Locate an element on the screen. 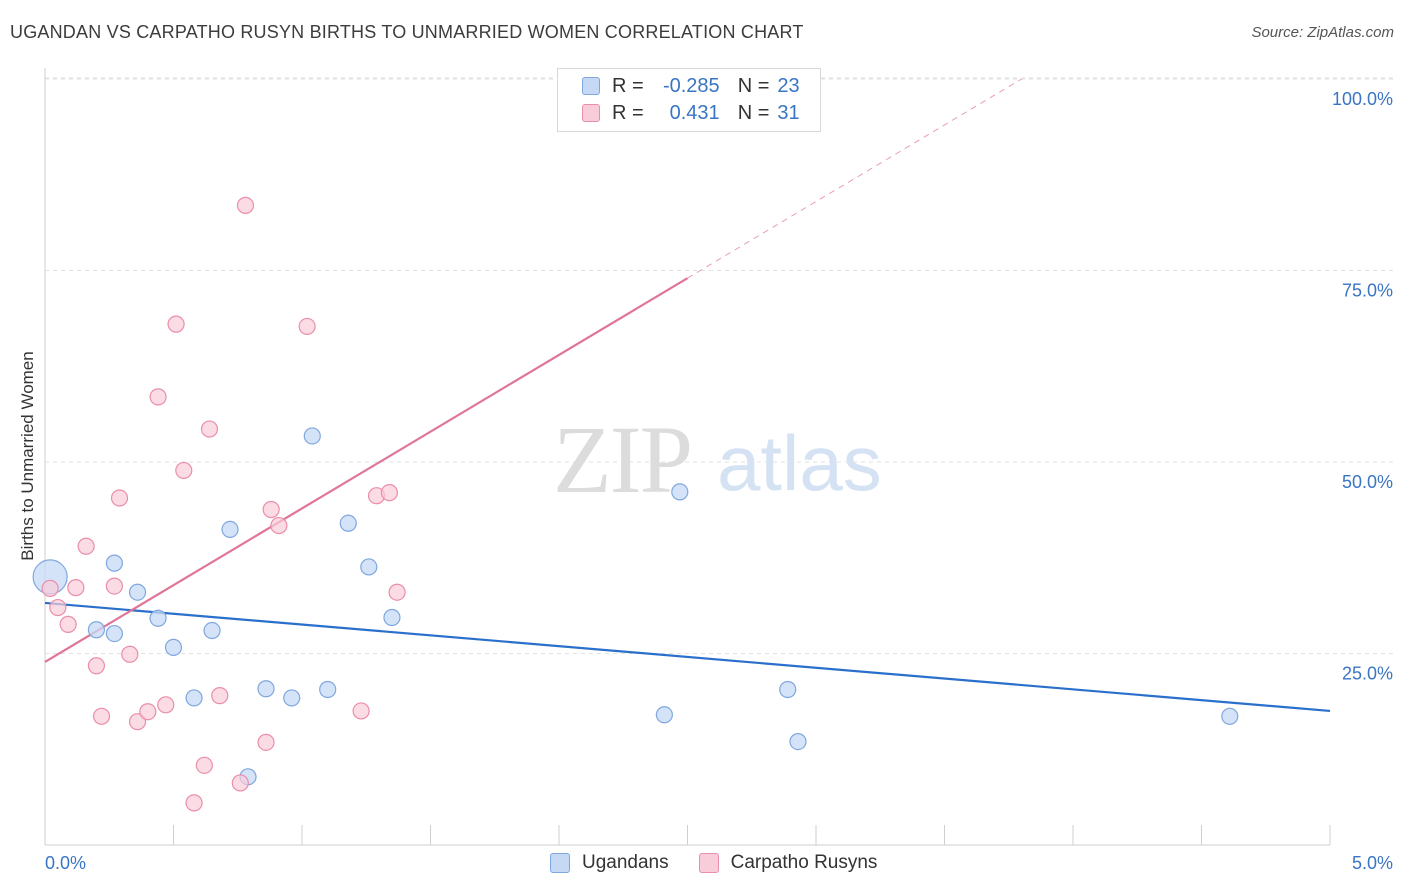  ugandans-swatch is located at coordinates (560, 863).